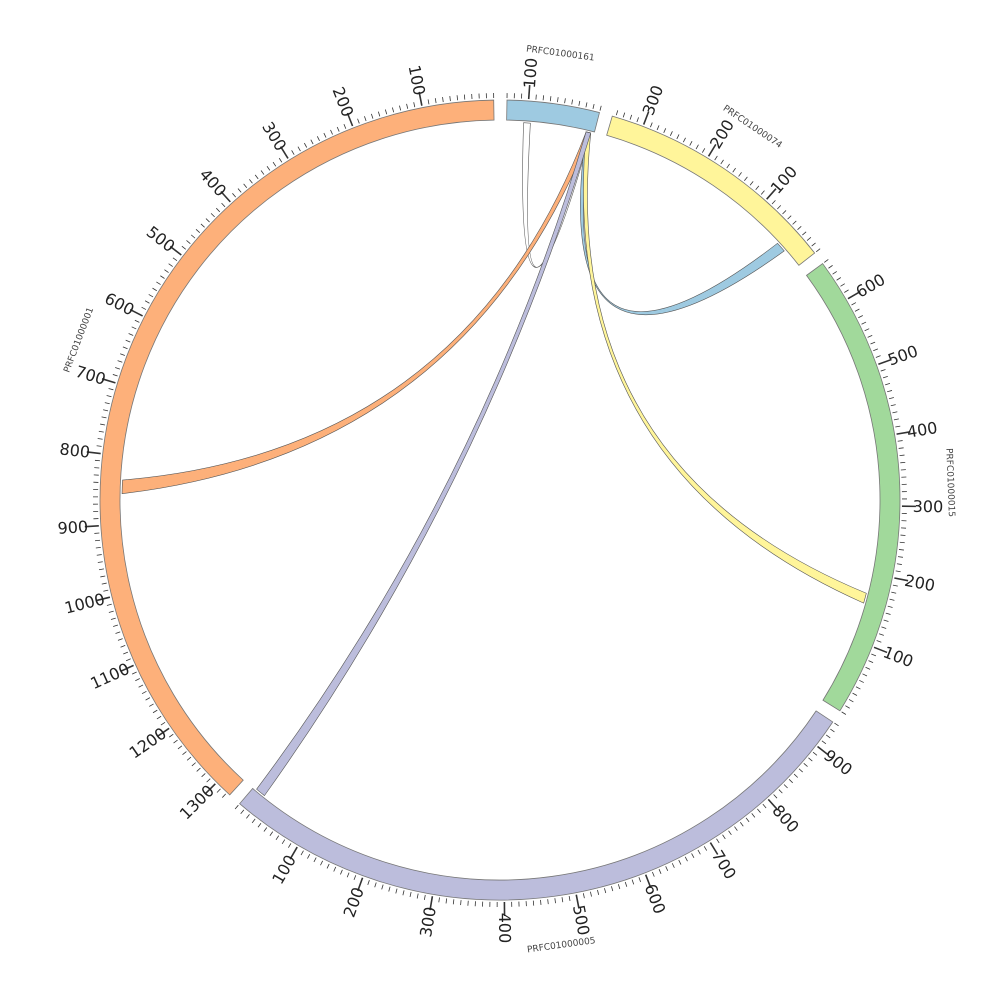 This screenshot has width=1000, height=1000. Describe the element at coordinates (920, 583) in the screenshot. I see `tick-label: 200` at that location.